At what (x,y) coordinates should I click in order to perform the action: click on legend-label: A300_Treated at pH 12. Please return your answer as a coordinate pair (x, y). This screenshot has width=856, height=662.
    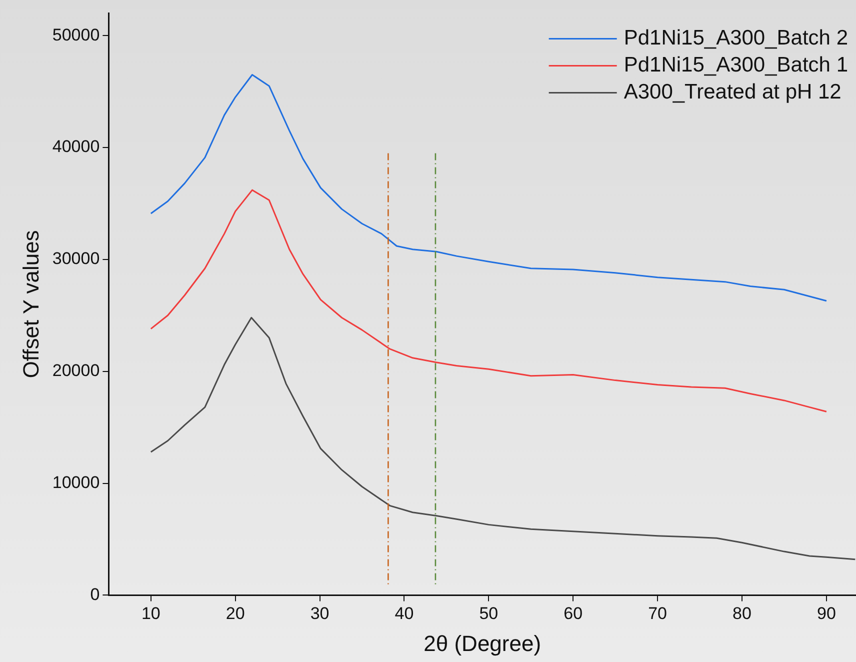
    Looking at the image, I should click on (733, 92).